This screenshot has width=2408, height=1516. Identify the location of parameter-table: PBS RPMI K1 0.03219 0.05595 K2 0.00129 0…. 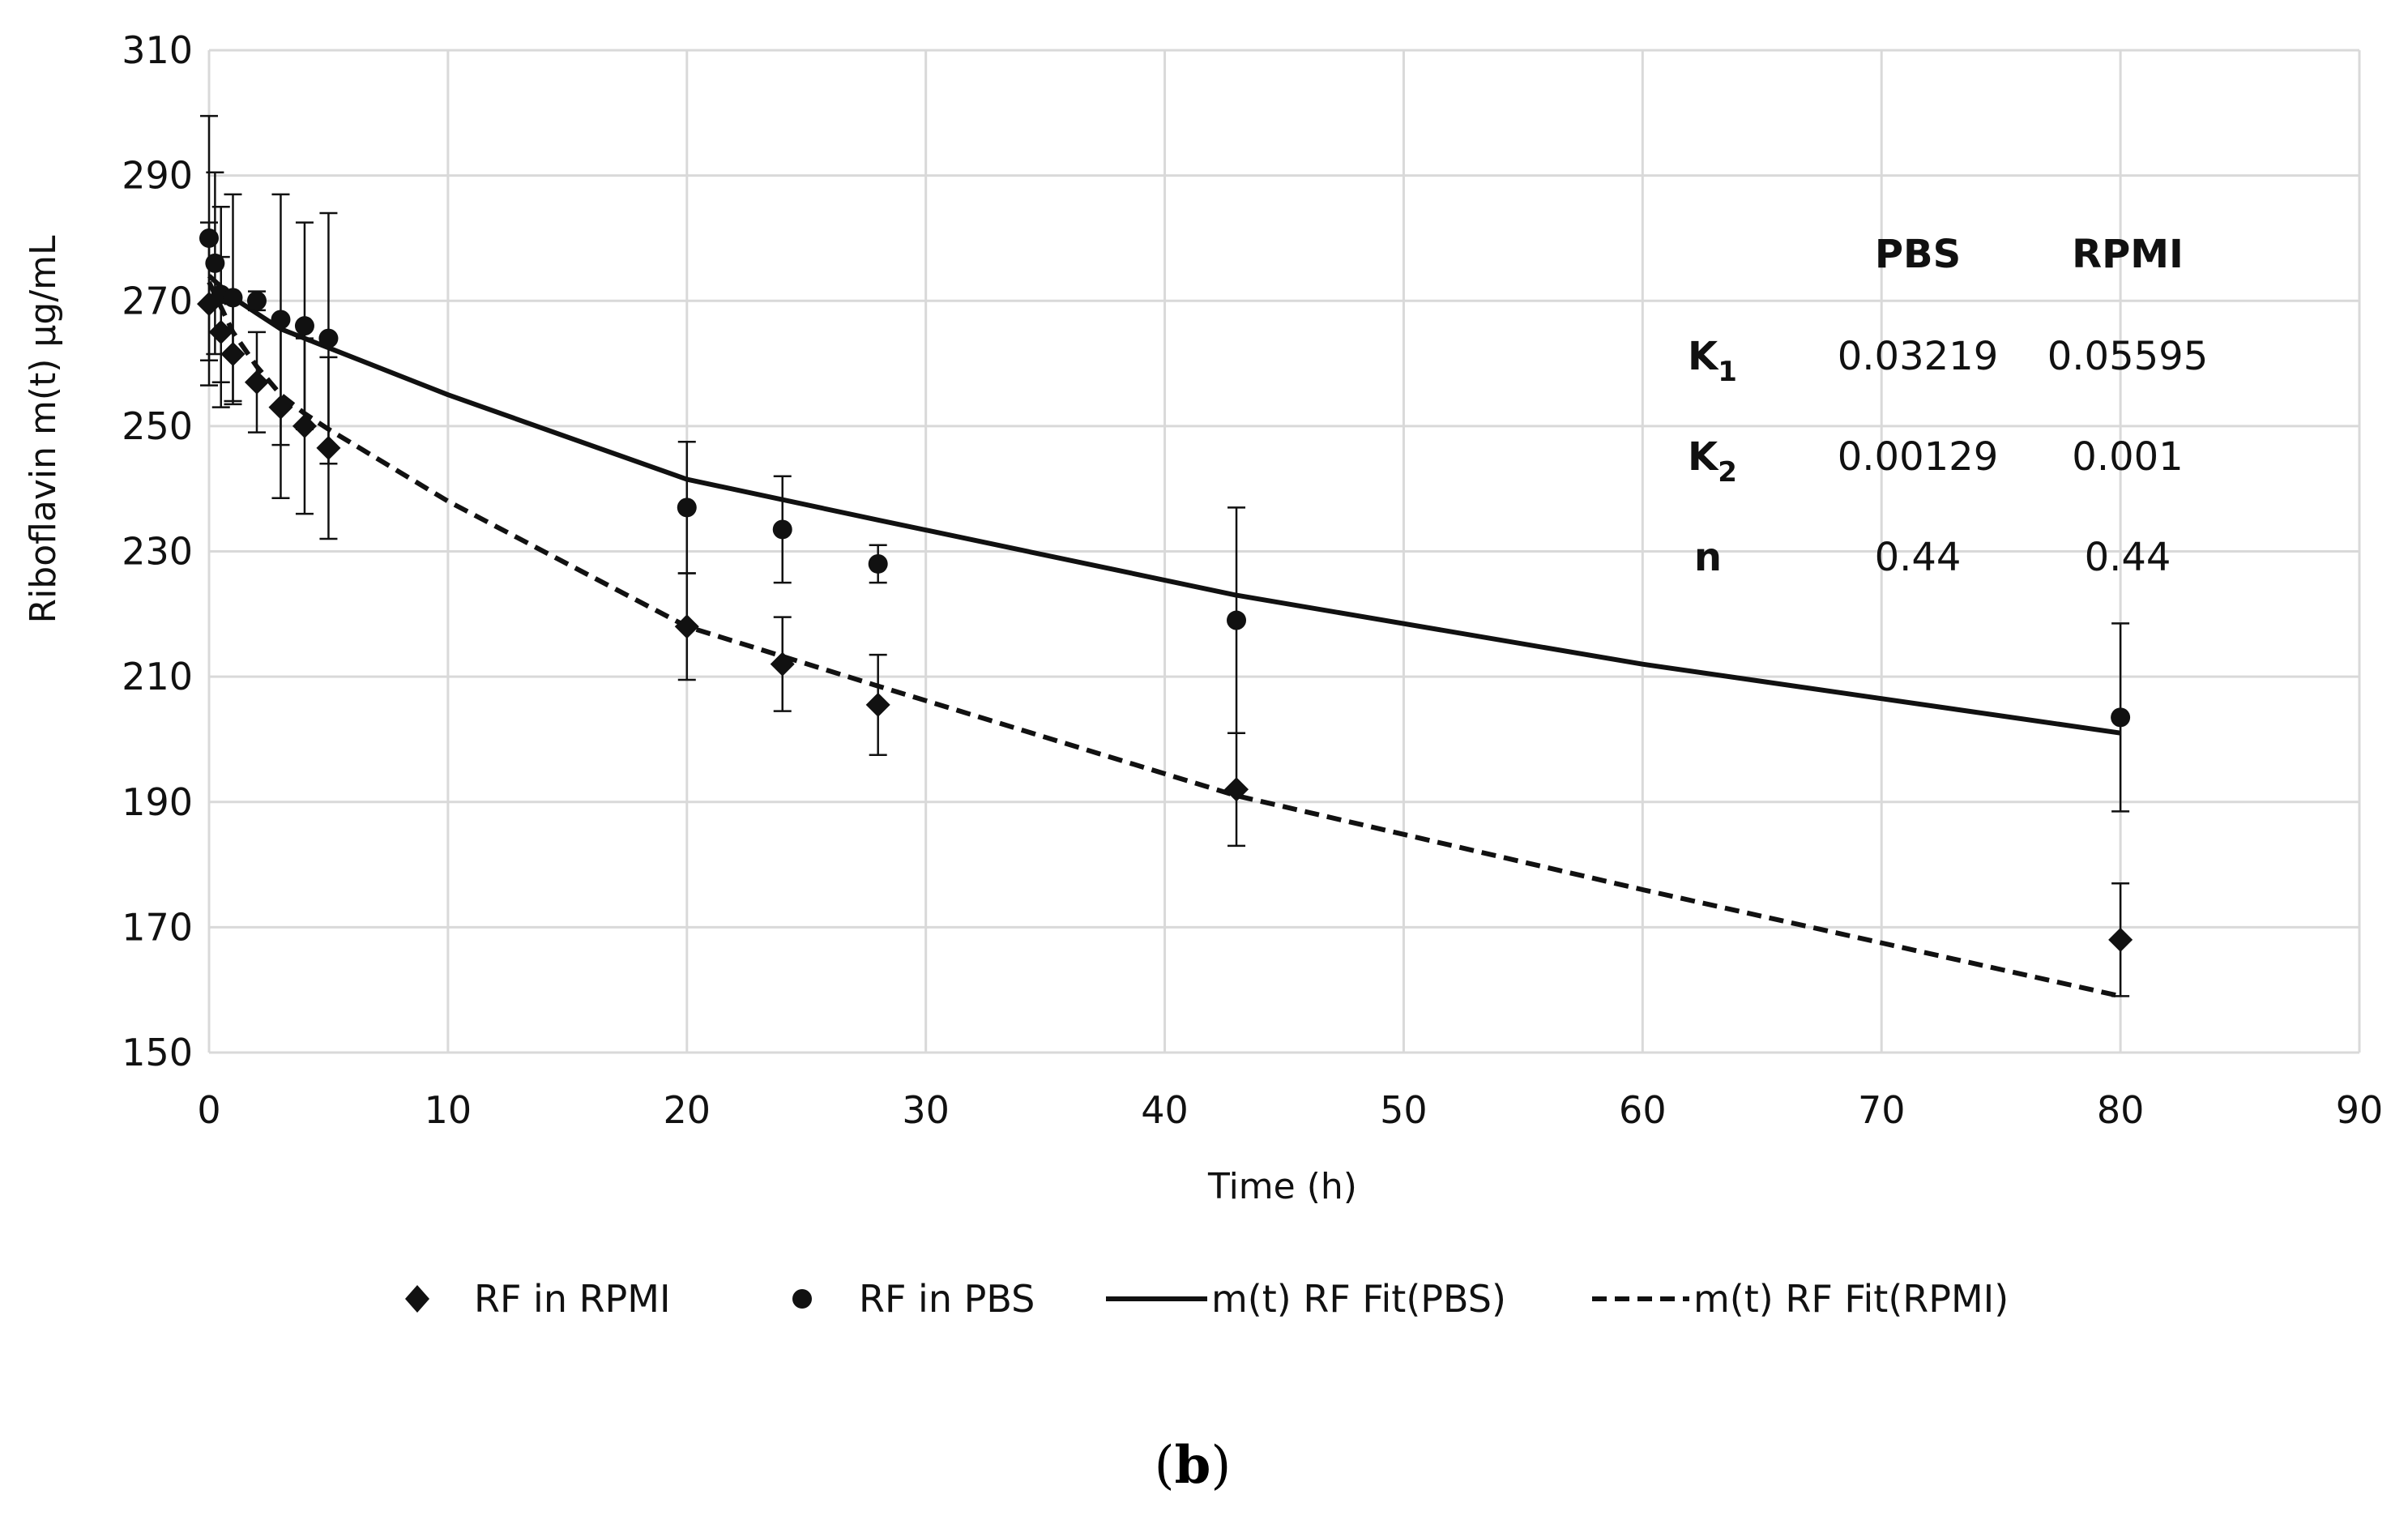
(1948, 406).